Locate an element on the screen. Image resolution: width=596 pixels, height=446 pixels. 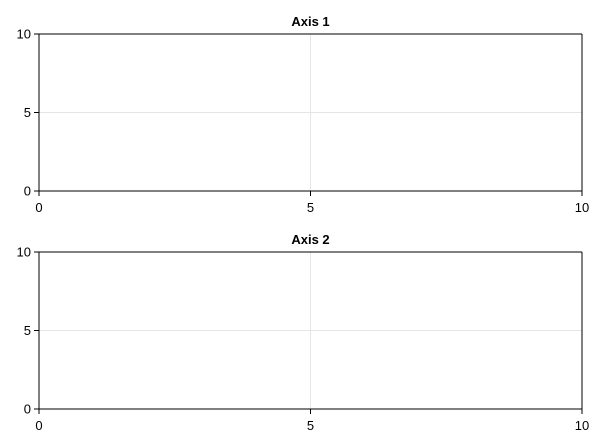
chart-title: Axis 2 is located at coordinates (310, 239).